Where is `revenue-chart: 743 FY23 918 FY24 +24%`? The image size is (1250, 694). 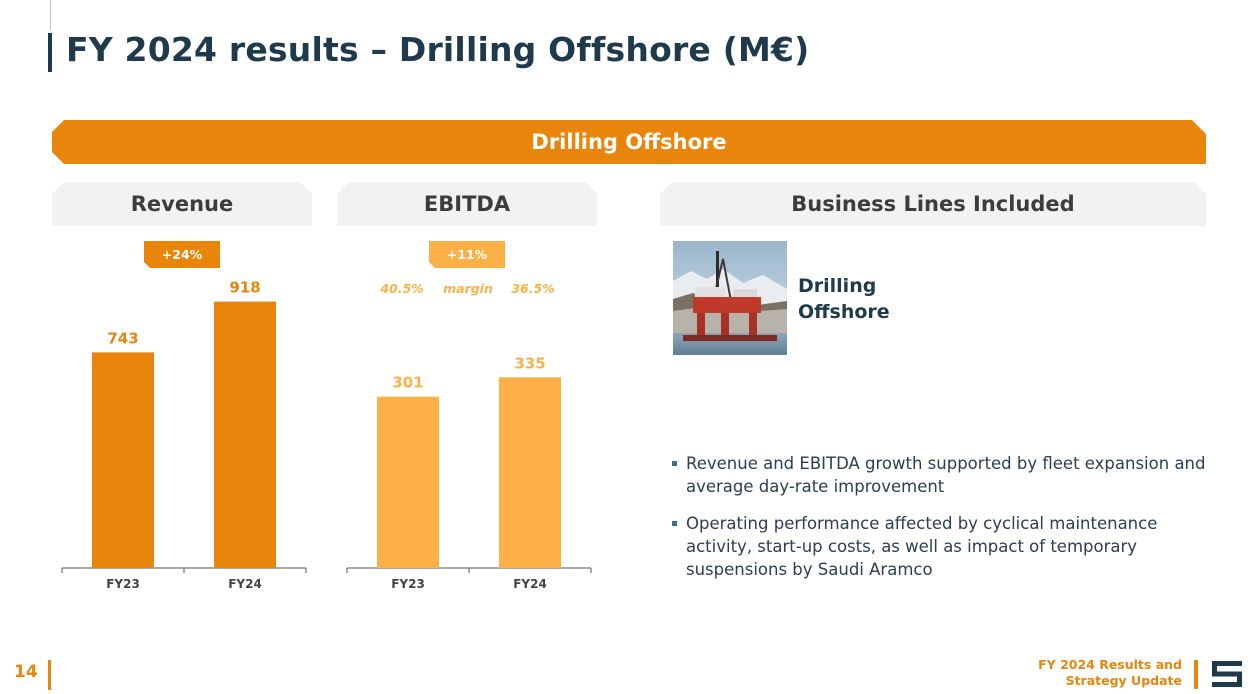
revenue-chart: 743 FY23 918 FY24 +24% is located at coordinates (184, 416).